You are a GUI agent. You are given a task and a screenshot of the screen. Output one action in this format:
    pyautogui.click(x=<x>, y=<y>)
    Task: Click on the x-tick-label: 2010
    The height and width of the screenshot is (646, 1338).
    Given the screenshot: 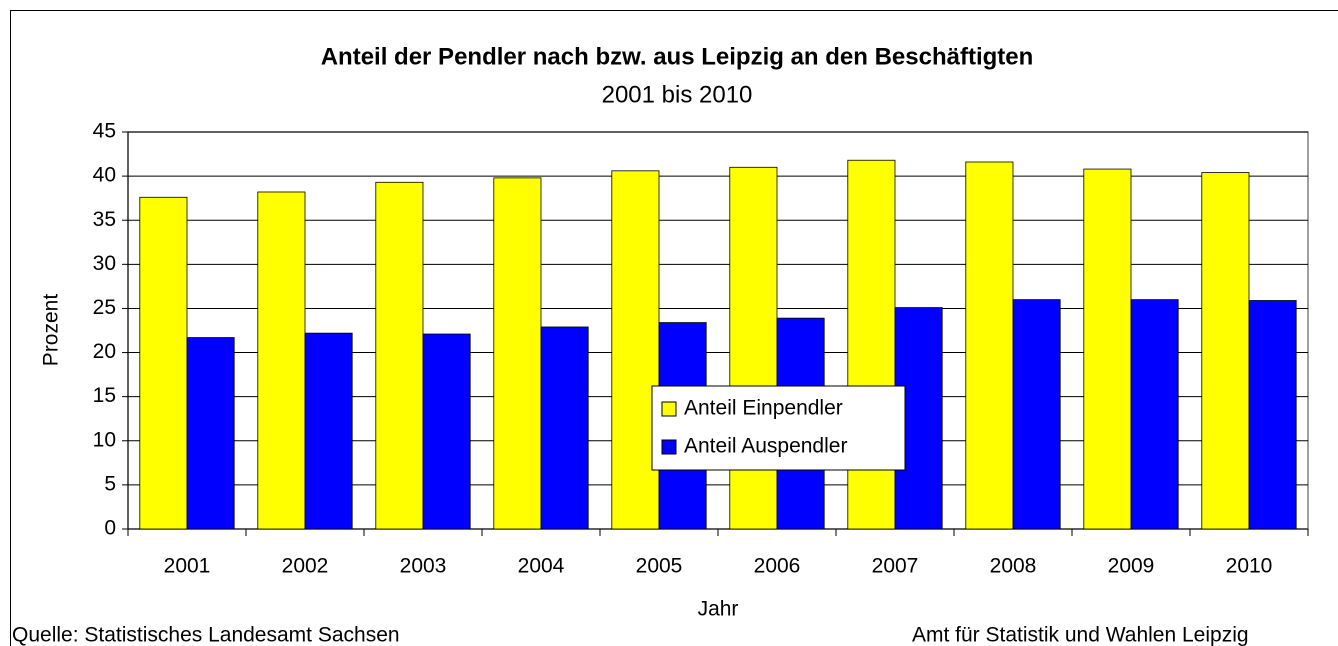 What is the action you would take?
    pyautogui.click(x=1249, y=566)
    